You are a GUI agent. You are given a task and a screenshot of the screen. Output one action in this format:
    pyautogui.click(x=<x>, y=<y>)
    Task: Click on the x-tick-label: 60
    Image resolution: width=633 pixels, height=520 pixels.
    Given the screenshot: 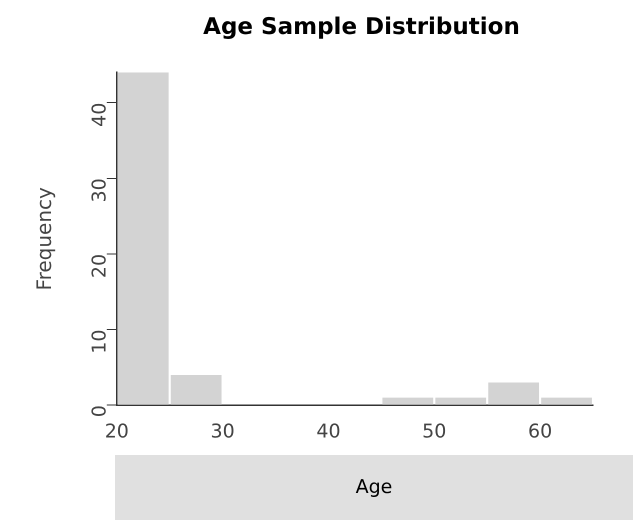 What is the action you would take?
    pyautogui.click(x=540, y=431)
    